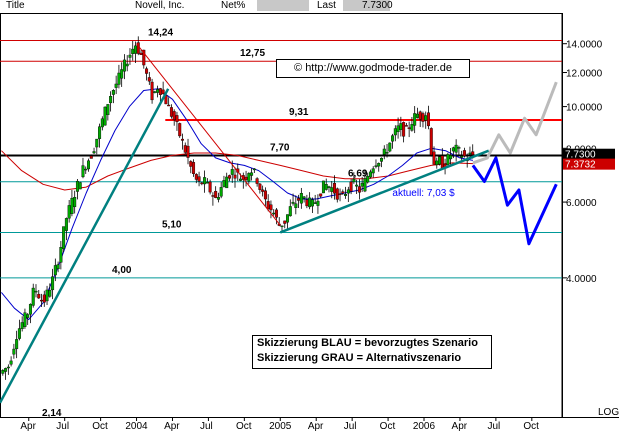  Describe the element at coordinates (384, 191) in the screenshot. I see `trendline` at that location.